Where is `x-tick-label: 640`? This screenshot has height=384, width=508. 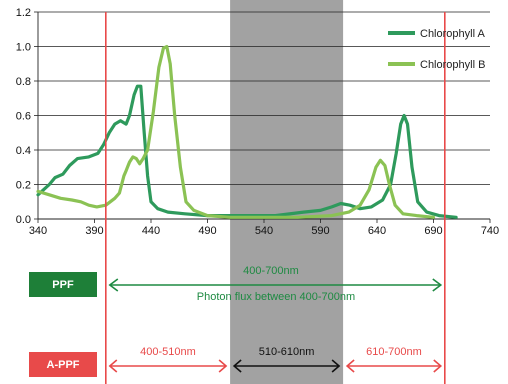 x-tick-label: 640 is located at coordinates (377, 231).